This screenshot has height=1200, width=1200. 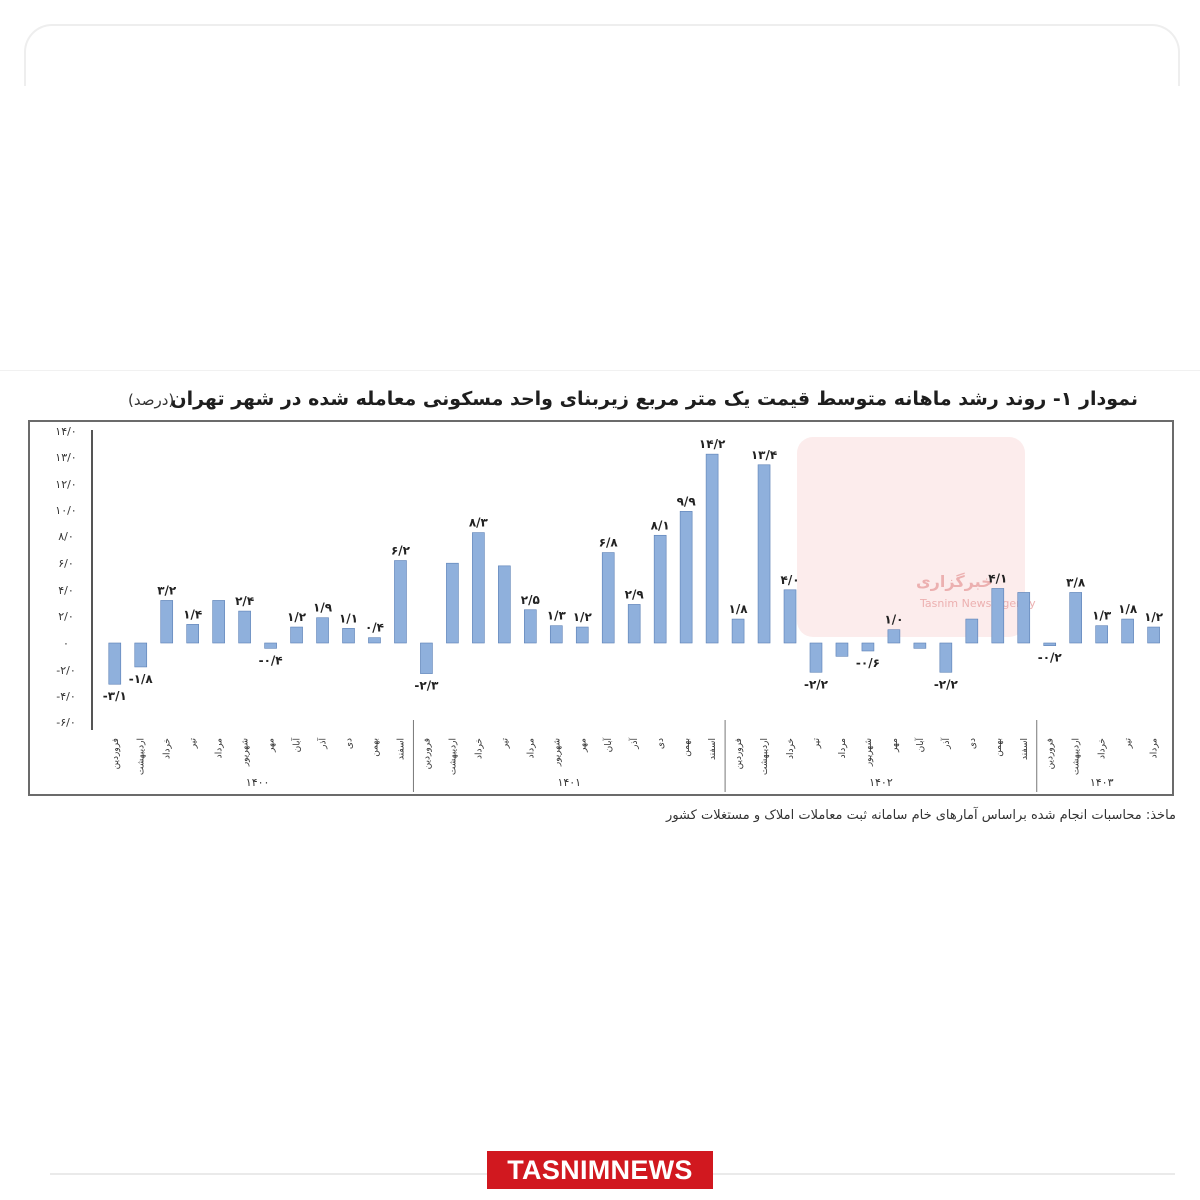 What do you see at coordinates (978, 603) in the screenshot?
I see `watermark-subtitle: Tasnim News Agency` at bounding box center [978, 603].